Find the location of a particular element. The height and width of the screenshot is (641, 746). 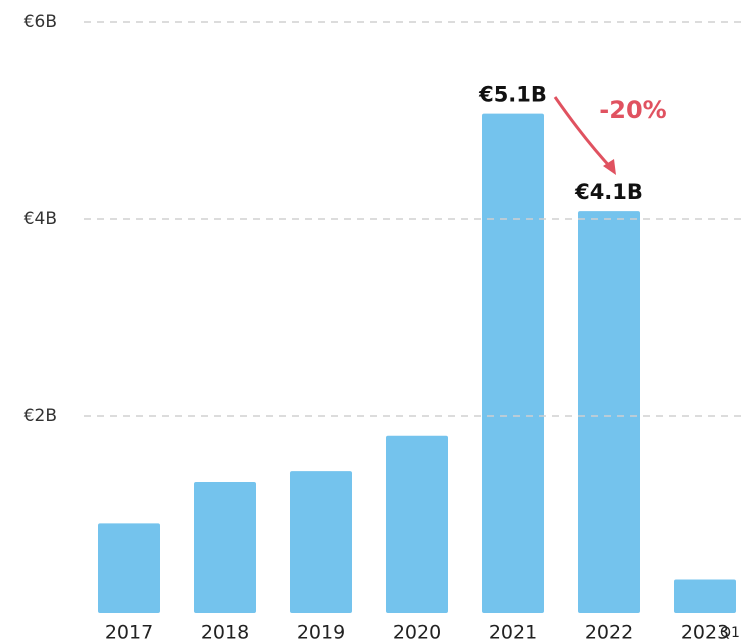

value-label: €5.1B is located at coordinates (512, 95).